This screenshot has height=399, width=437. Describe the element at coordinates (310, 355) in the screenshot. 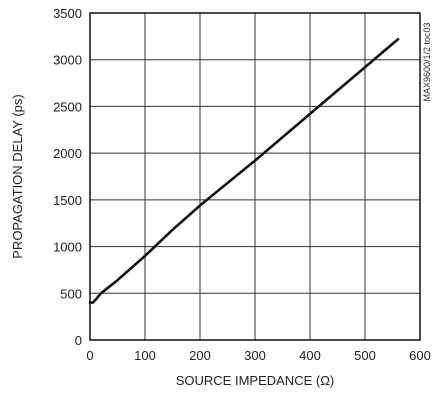

I see `x-tick-label: 400` at that location.